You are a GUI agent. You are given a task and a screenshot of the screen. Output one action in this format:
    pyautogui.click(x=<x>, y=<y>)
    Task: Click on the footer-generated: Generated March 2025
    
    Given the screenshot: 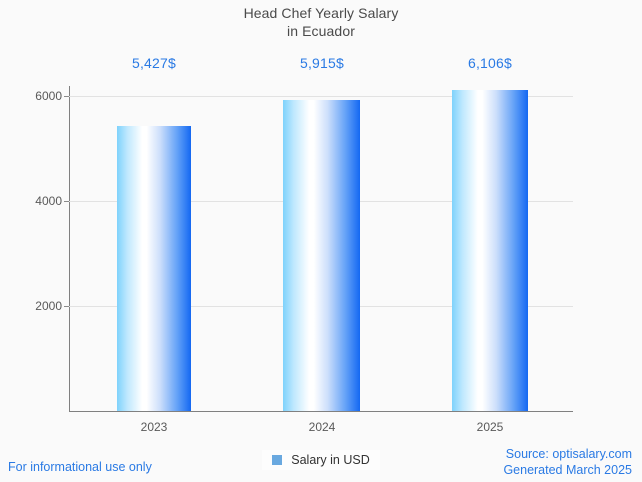 What is the action you would take?
    pyautogui.click(x=567, y=470)
    